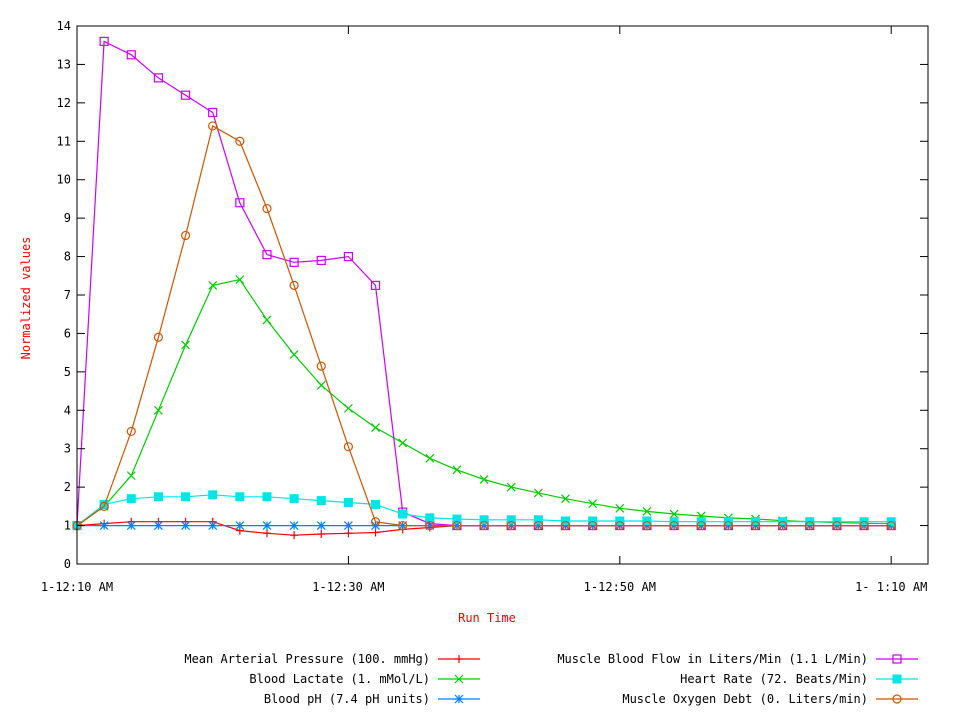 The image size is (960, 720). What do you see at coordinates (487, 618) in the screenshot?
I see `x-axis-label: Run Time` at bounding box center [487, 618].